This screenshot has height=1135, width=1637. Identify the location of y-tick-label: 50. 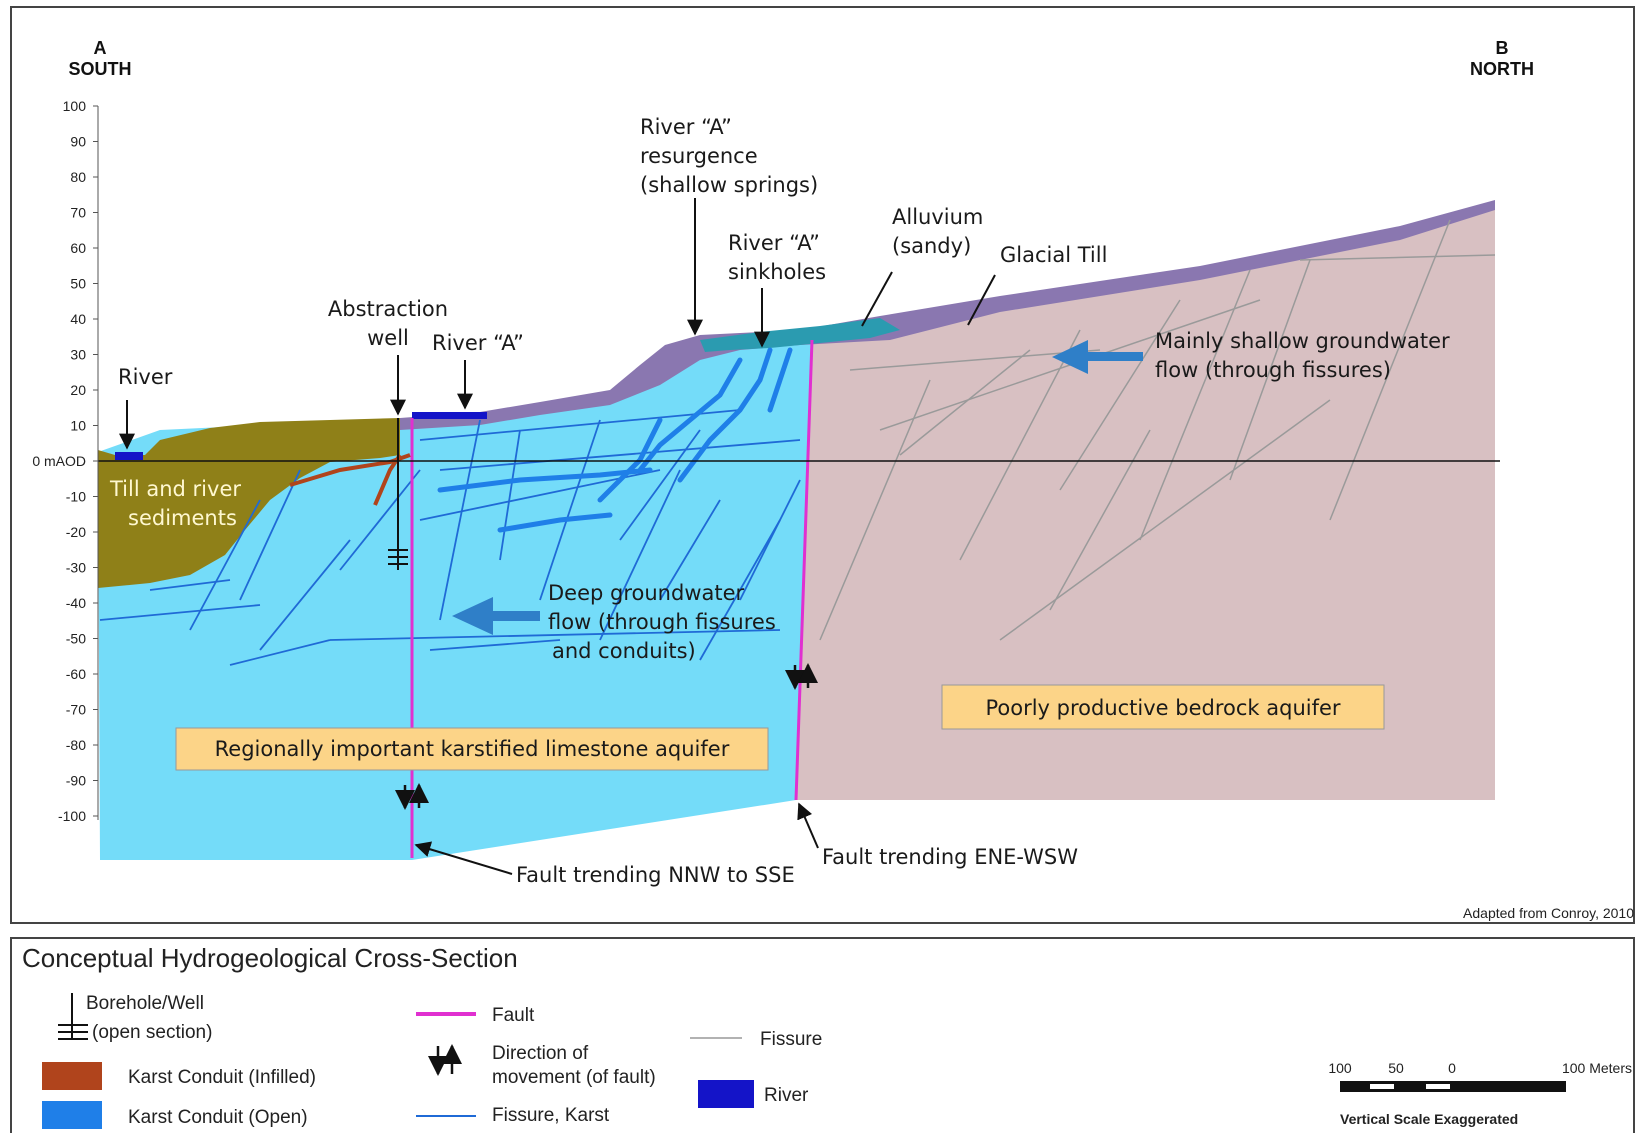
(78, 284).